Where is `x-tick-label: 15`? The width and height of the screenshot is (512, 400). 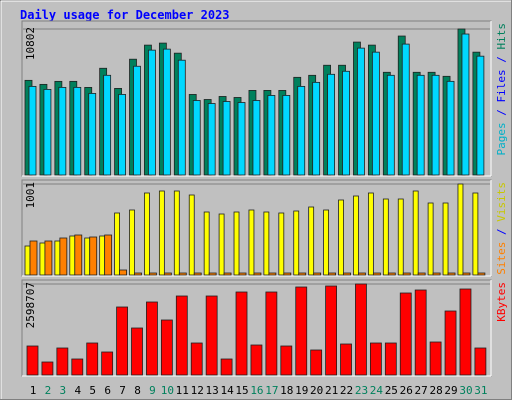
x-tick-label: 15 is located at coordinates (241, 390).